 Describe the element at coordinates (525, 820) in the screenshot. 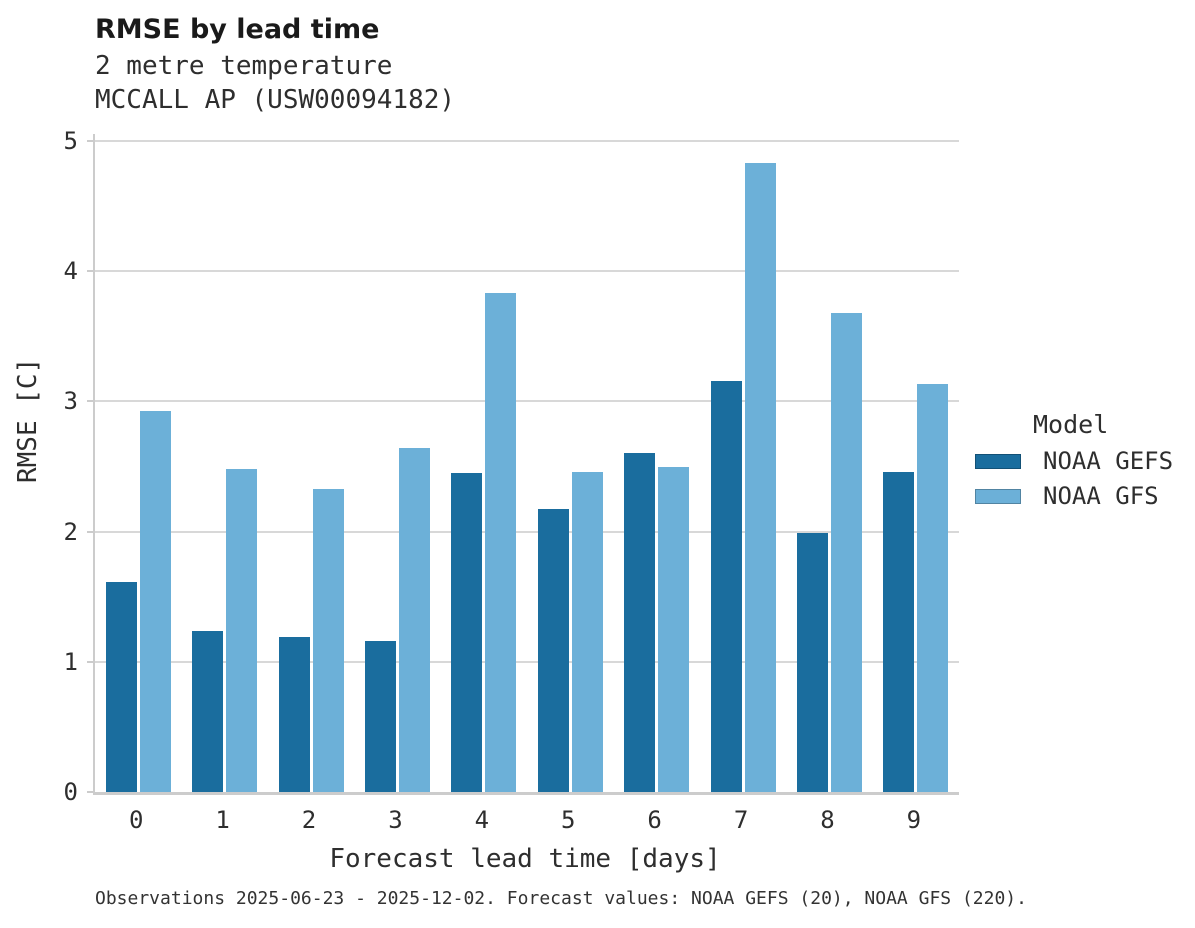

I see `x-axis-tick-labels: 0 1 2 3 4 5 6 7 8 9` at that location.